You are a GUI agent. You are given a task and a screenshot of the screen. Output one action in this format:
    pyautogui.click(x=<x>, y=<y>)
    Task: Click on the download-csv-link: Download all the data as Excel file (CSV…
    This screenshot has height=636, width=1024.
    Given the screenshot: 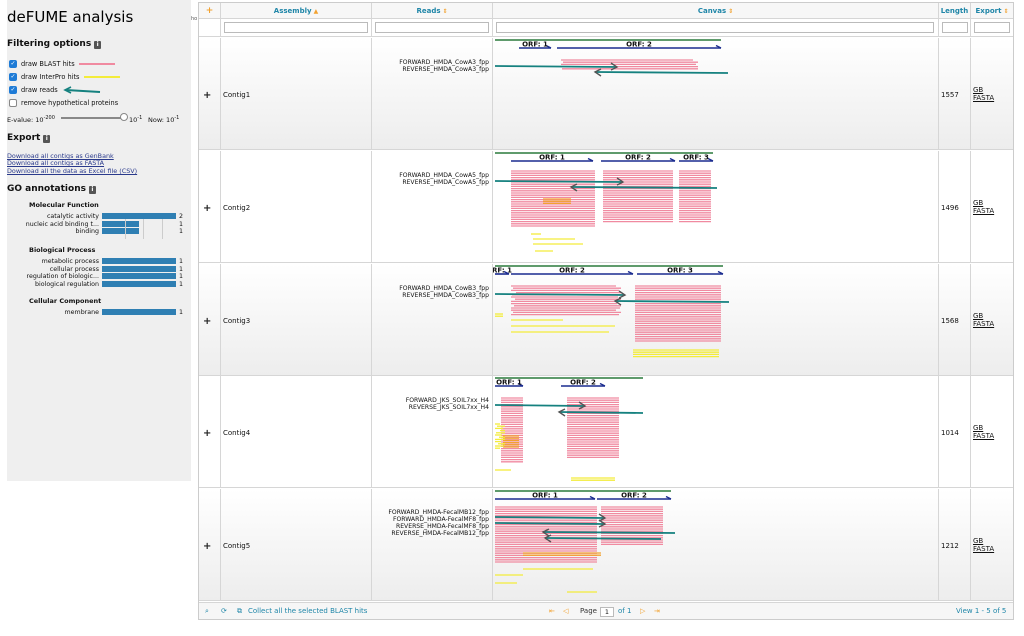 What is the action you would take?
    pyautogui.click(x=72, y=171)
    